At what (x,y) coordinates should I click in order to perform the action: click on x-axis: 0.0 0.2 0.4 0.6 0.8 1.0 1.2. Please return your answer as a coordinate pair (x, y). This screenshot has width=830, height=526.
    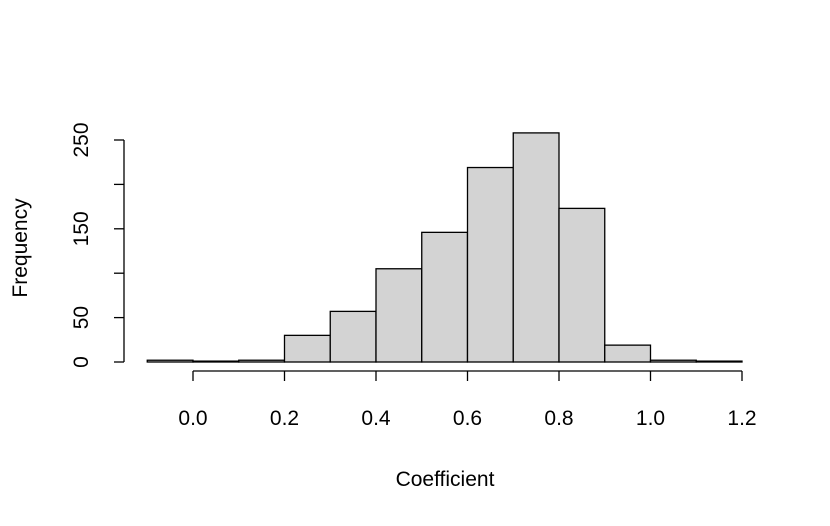
    Looking at the image, I should click on (467, 400).